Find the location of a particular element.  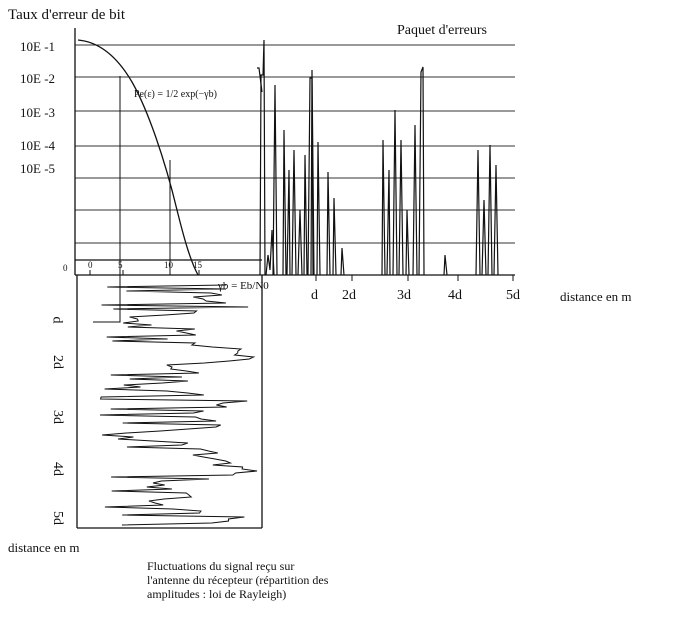

vertical-distance-tick: d is located at coordinates (57, 320).